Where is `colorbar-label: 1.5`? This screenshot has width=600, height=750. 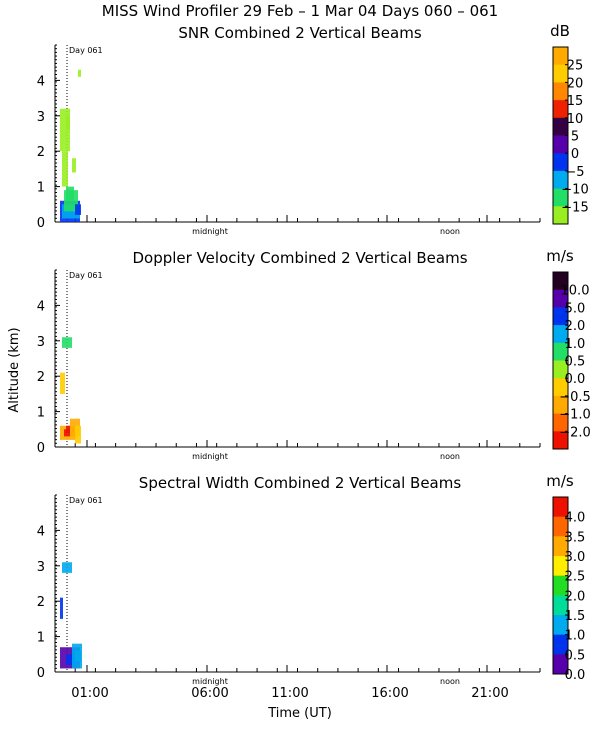 colorbar-label: 1.5 is located at coordinates (575, 616).